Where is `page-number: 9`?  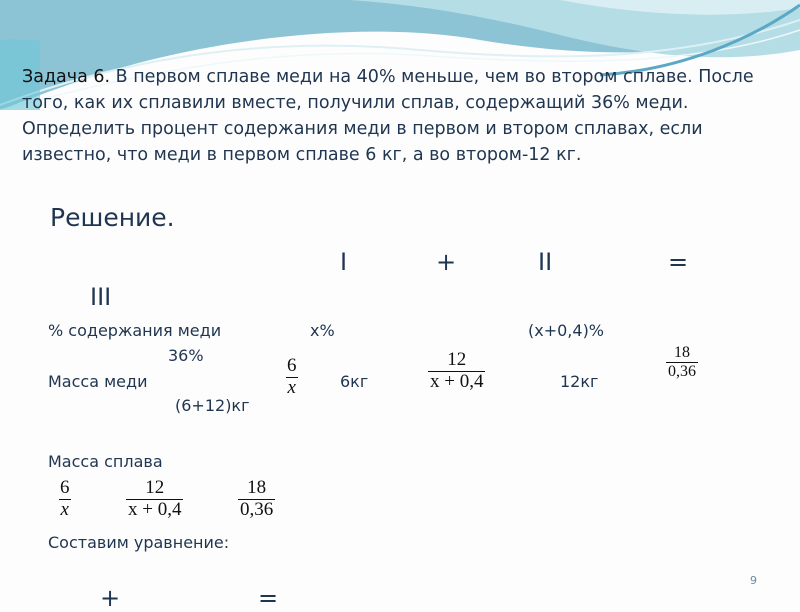
page-number: 9 is located at coordinates (753, 580).